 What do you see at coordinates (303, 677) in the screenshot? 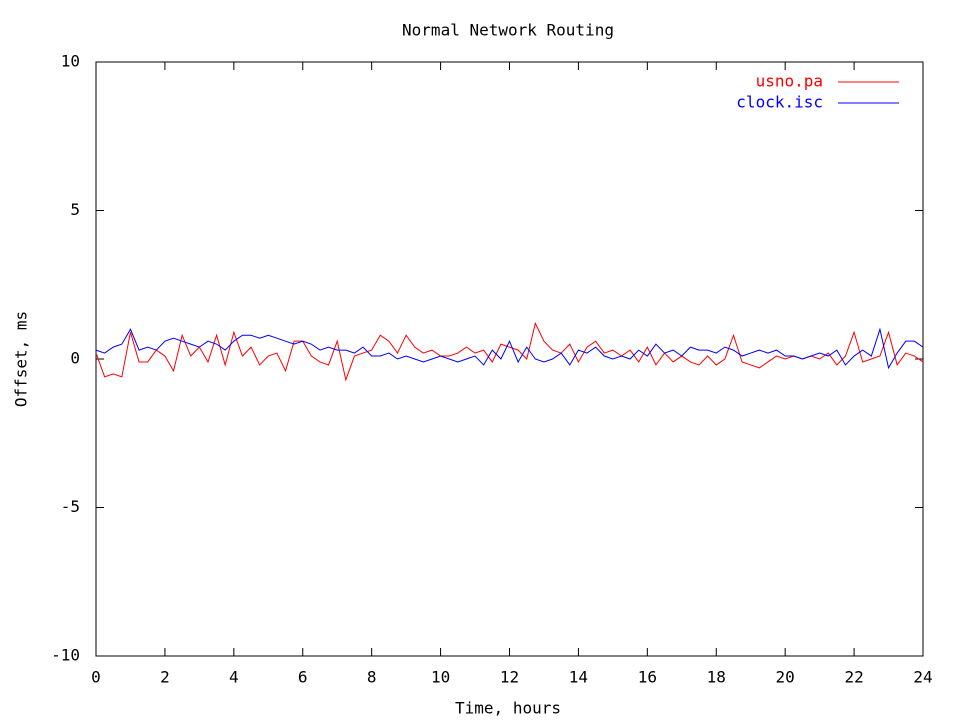
I see `x-tick-label: 6` at bounding box center [303, 677].